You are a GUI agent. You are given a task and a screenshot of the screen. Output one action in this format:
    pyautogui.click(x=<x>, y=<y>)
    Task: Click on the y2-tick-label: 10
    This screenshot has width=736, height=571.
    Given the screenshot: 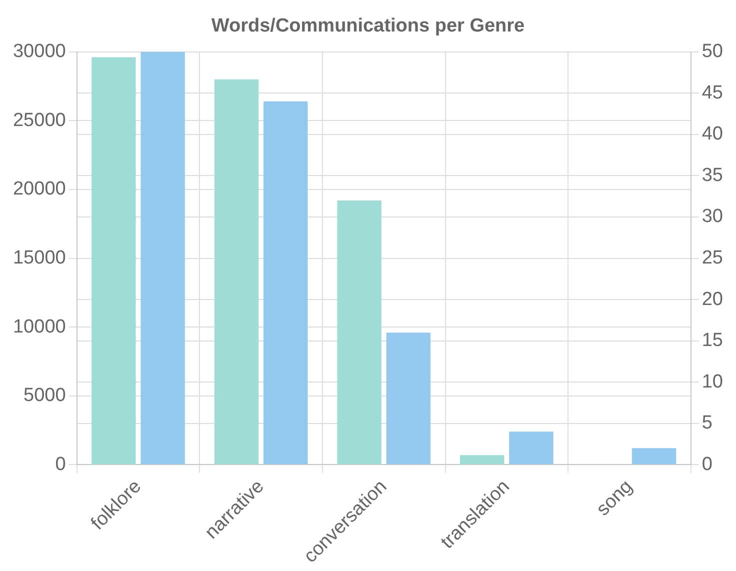 What is the action you would take?
    pyautogui.click(x=713, y=381)
    